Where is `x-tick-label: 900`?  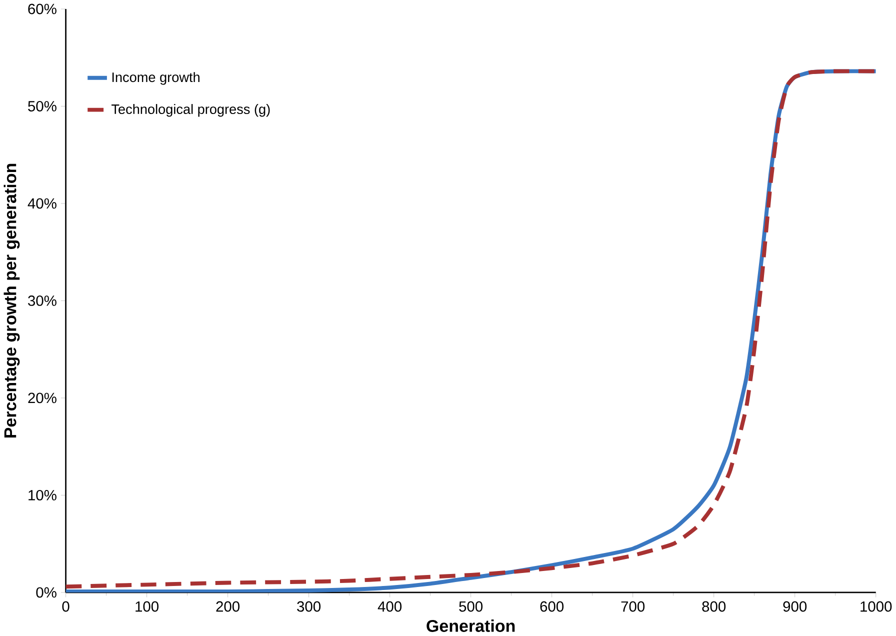
x-tick-label: 900 is located at coordinates (795, 606).